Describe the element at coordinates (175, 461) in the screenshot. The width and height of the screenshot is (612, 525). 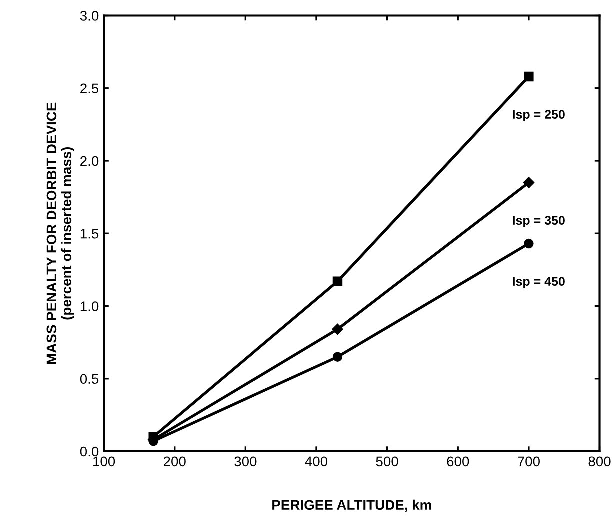
I see `x-tick-label: 200` at that location.